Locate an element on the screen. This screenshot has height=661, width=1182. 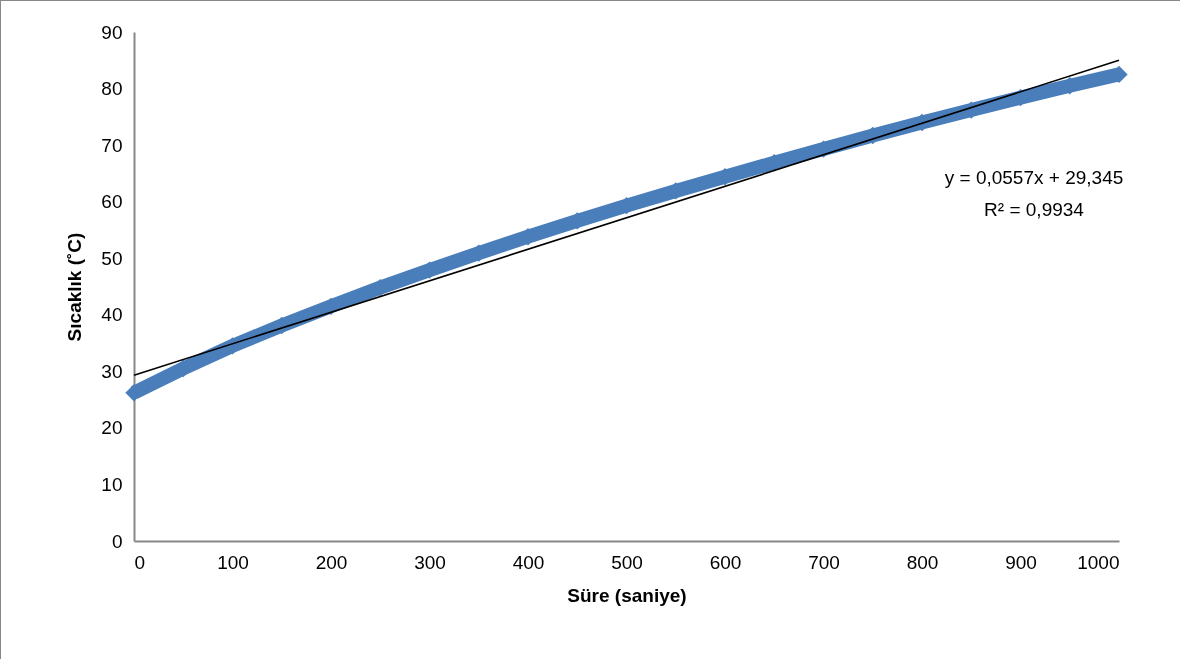
y-tick-label: 30 is located at coordinates (112, 371).